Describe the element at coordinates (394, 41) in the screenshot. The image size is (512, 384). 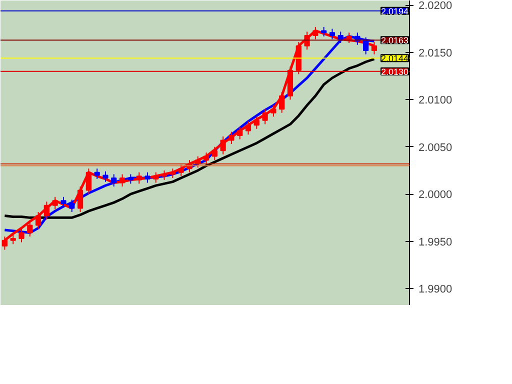
I see `ref-line-label: 2.0163` at that location.